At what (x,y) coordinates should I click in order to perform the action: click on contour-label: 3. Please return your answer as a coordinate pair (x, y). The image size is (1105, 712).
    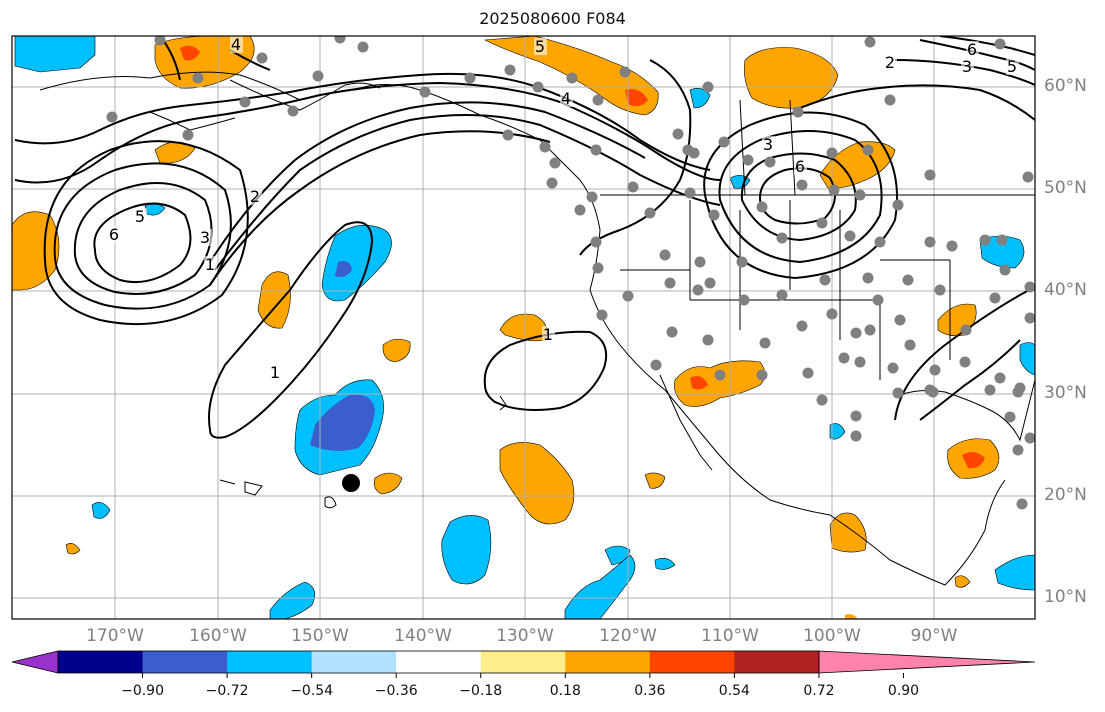
    Looking at the image, I should click on (768, 144).